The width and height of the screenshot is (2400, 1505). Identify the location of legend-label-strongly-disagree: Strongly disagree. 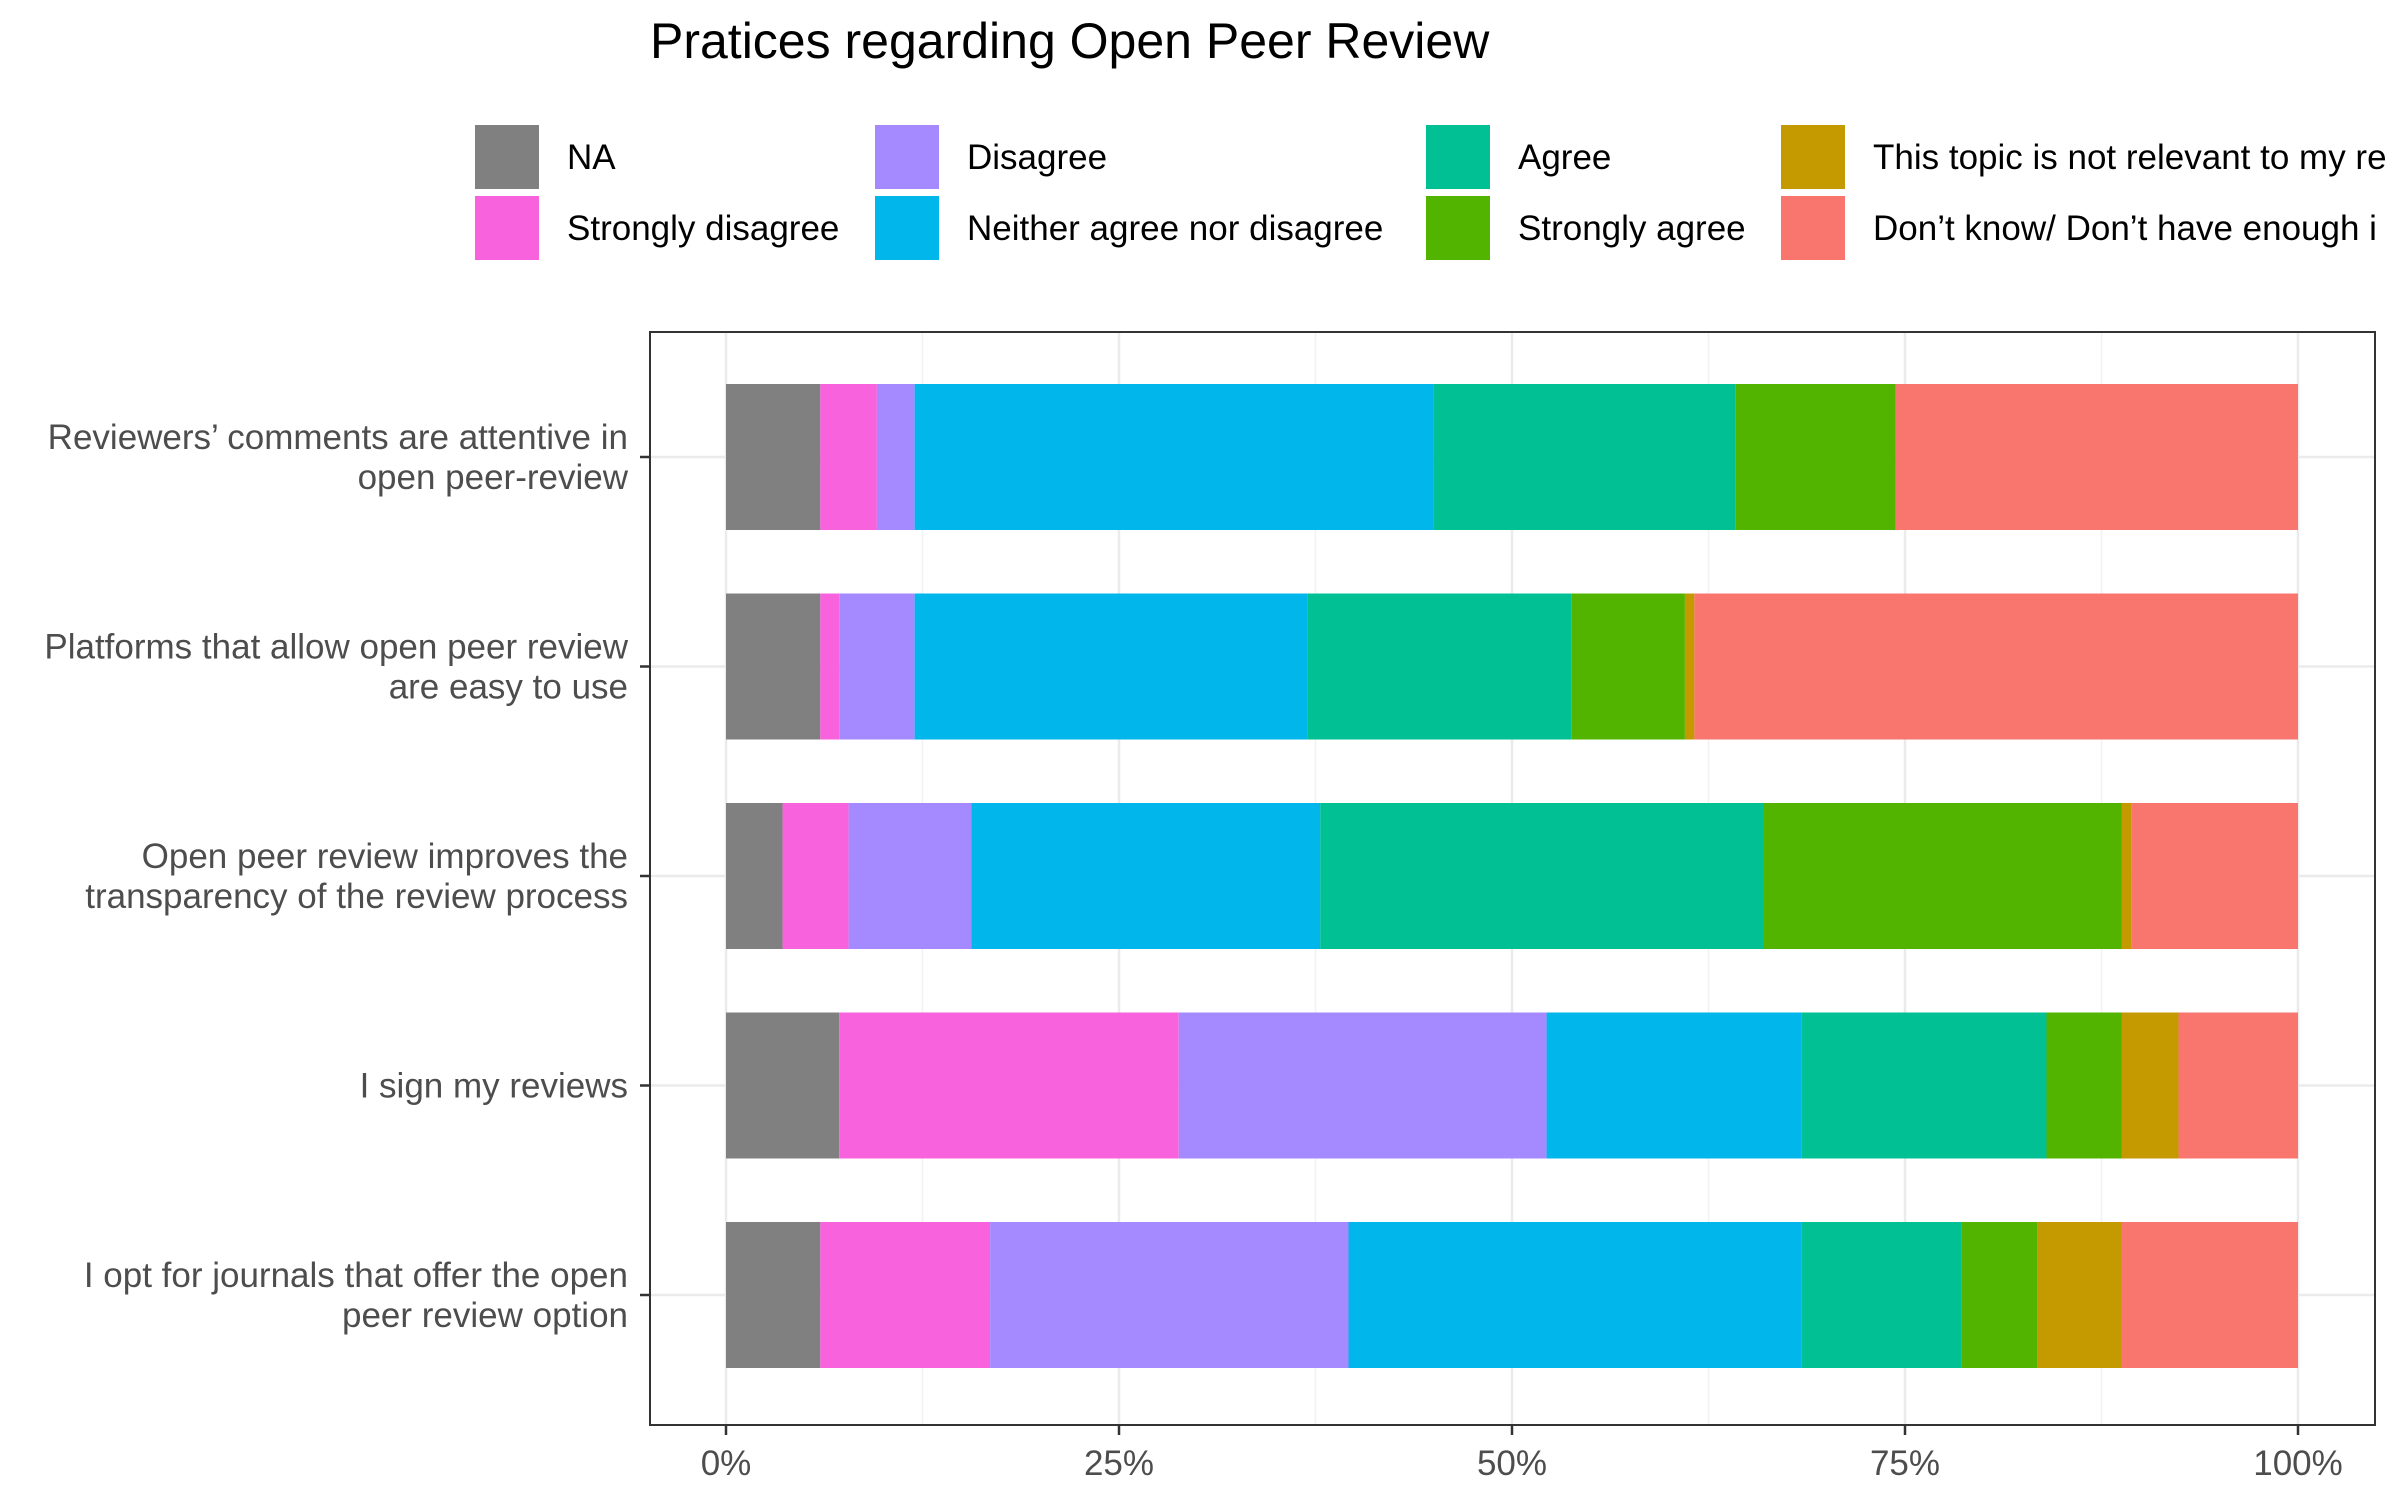
(703, 228).